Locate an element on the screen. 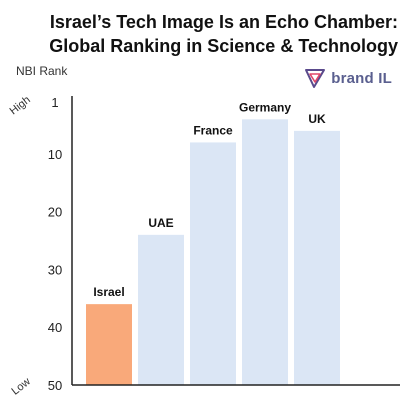 Image resolution: width=410 pixels, height=417 pixels. y-tick-label: 30 is located at coordinates (55, 269).